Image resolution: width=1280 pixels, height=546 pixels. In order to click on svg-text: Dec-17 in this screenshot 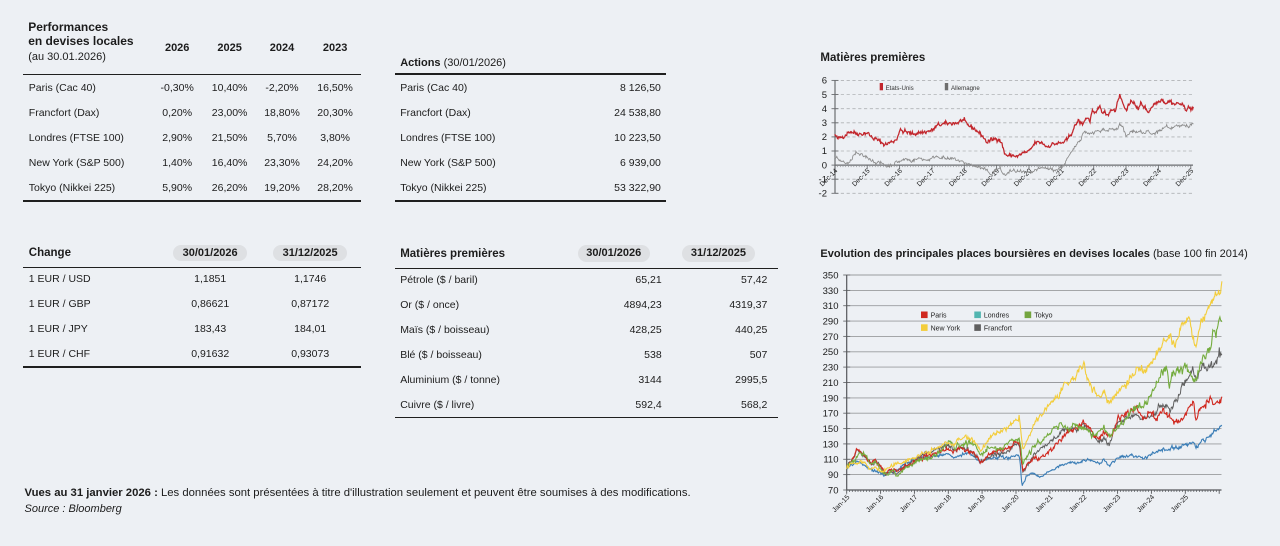, I will do `click(926, 178)`.